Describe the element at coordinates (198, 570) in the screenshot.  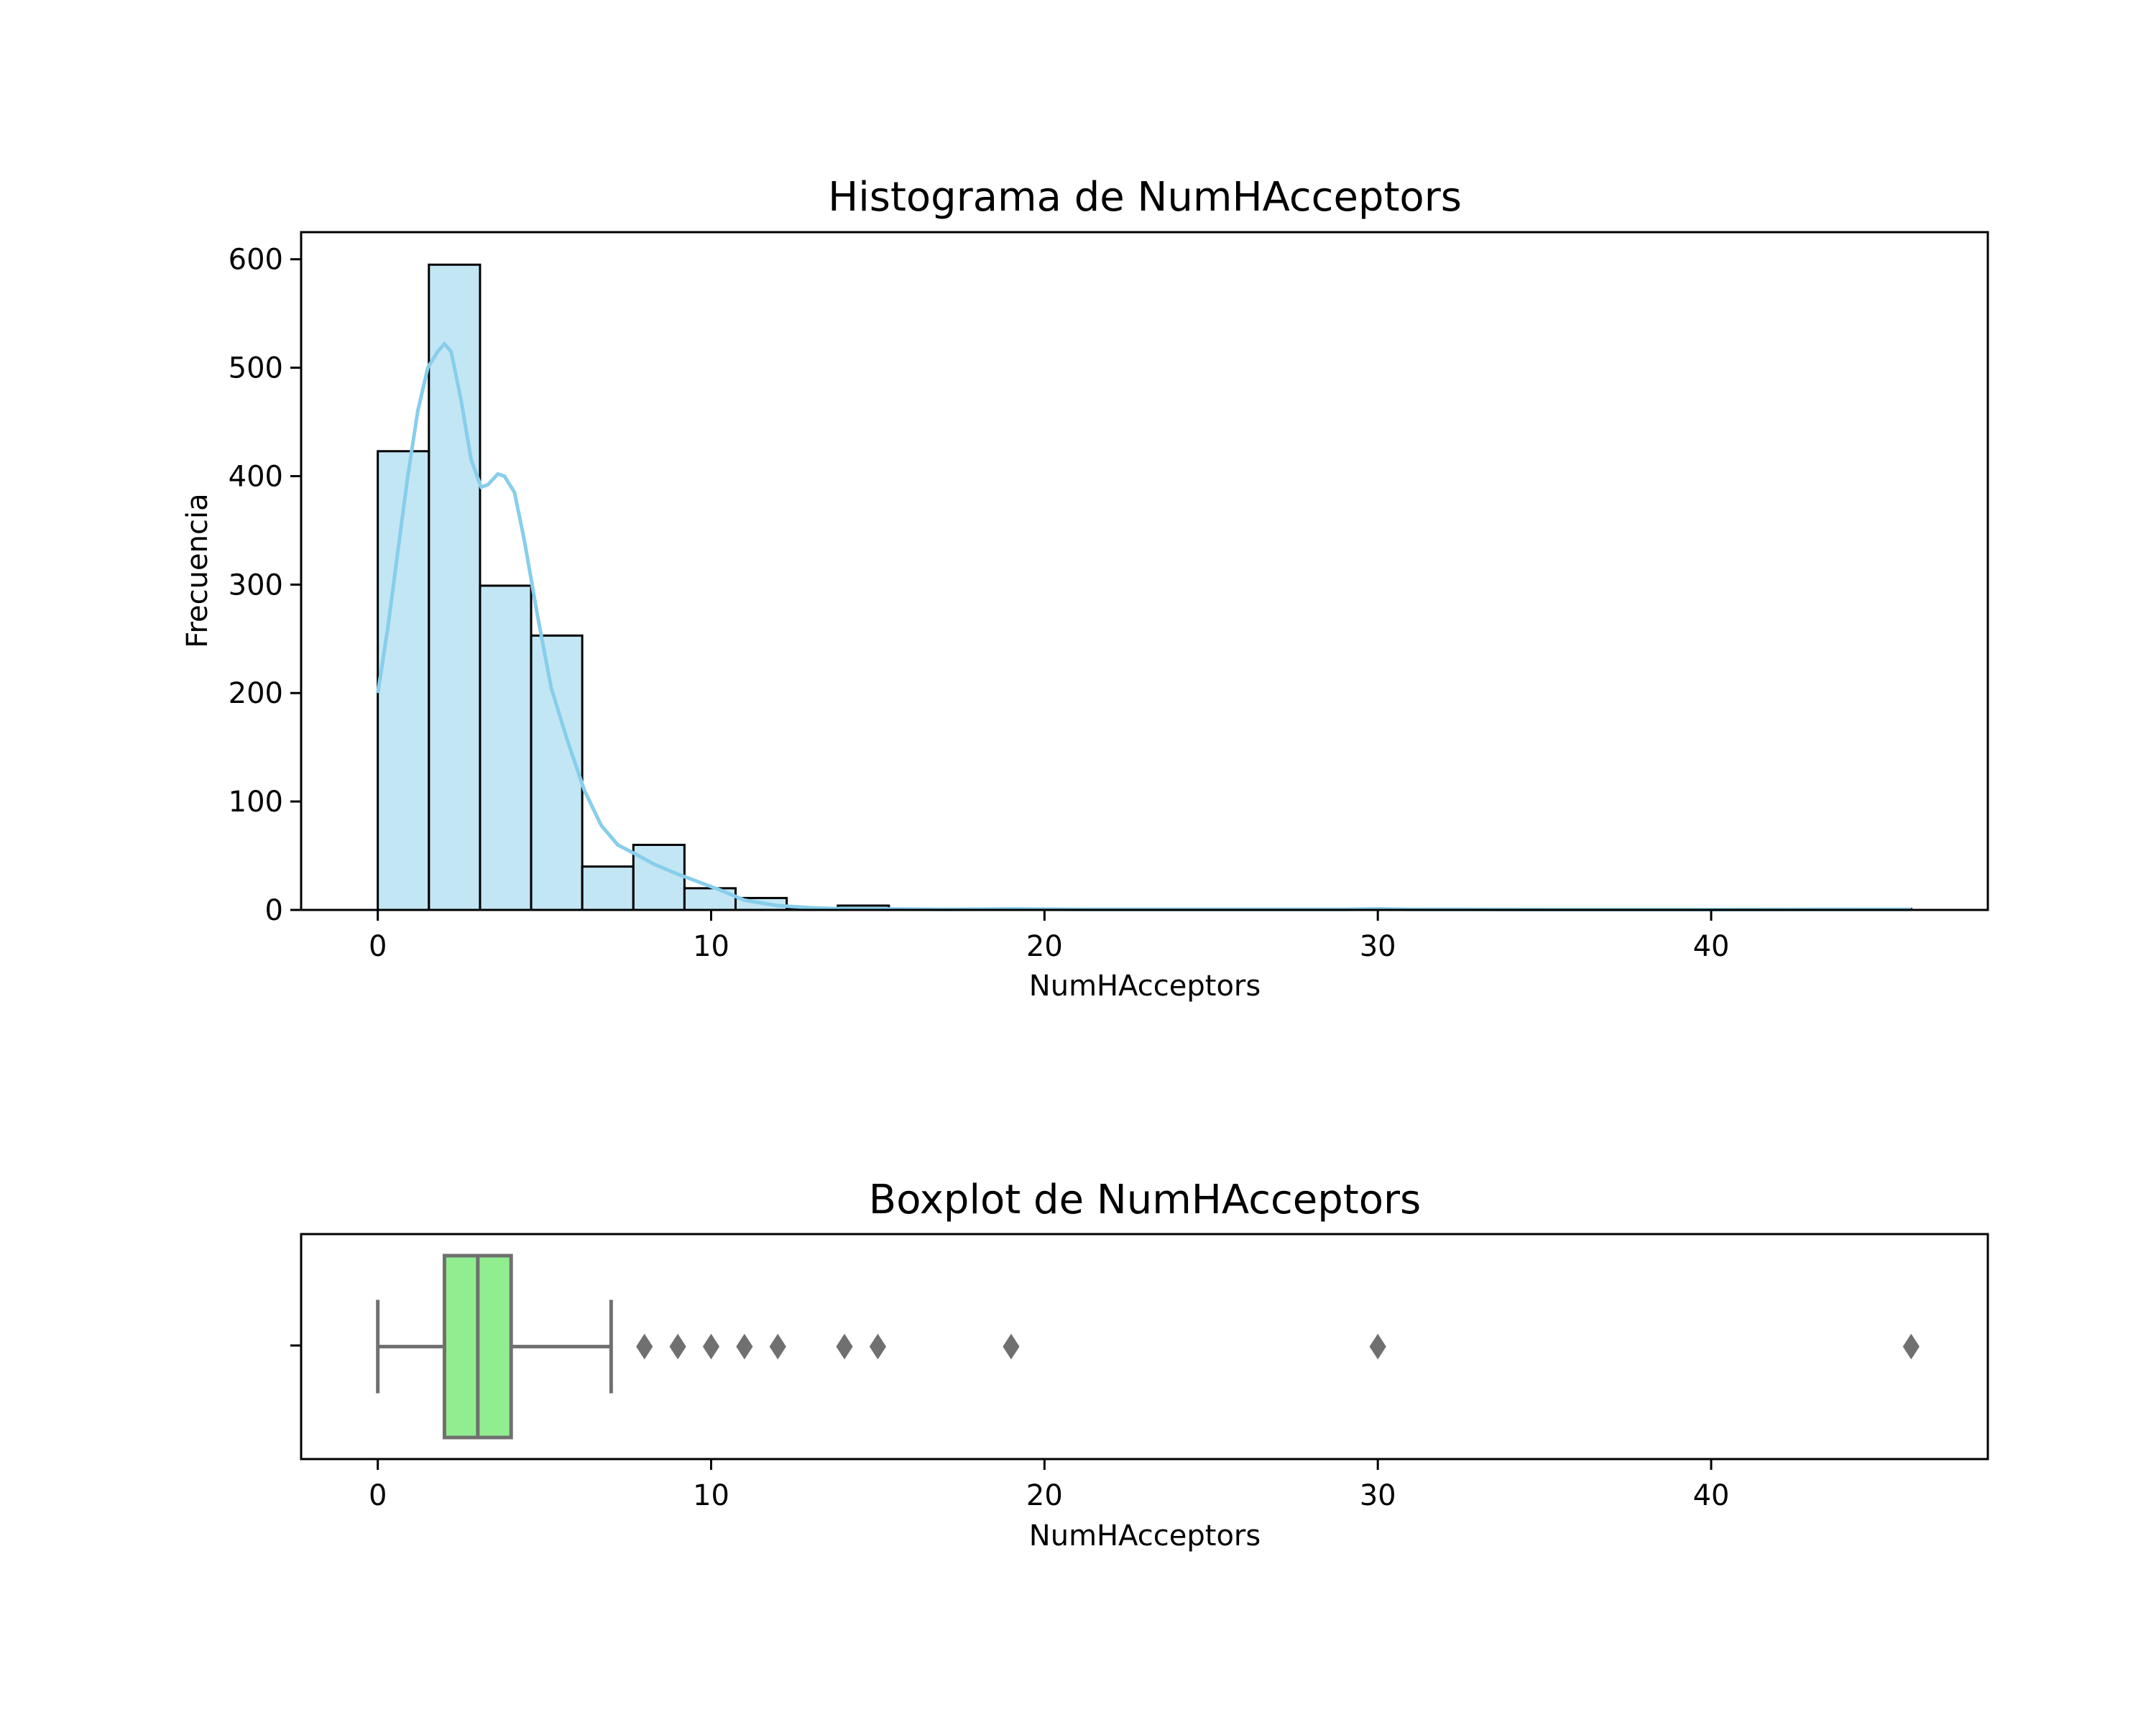
I see `histogram-y-label: Frecuencia` at that location.